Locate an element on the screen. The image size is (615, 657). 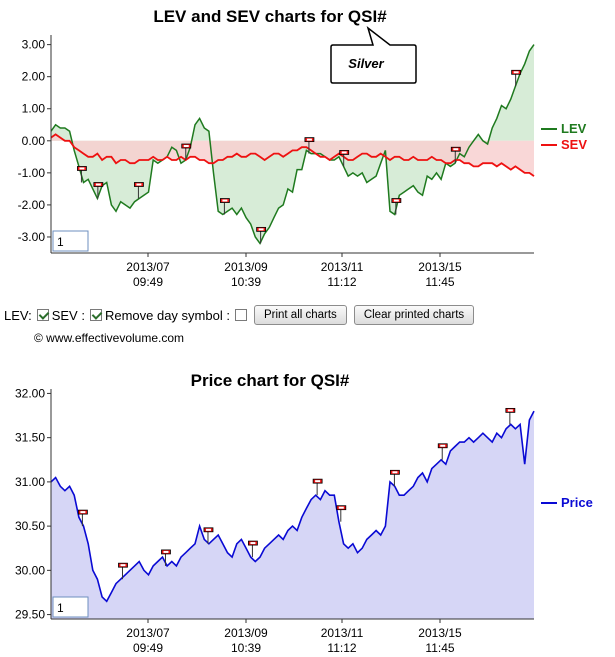
y-tick-label: 3.00 is located at coordinates (34, 45).